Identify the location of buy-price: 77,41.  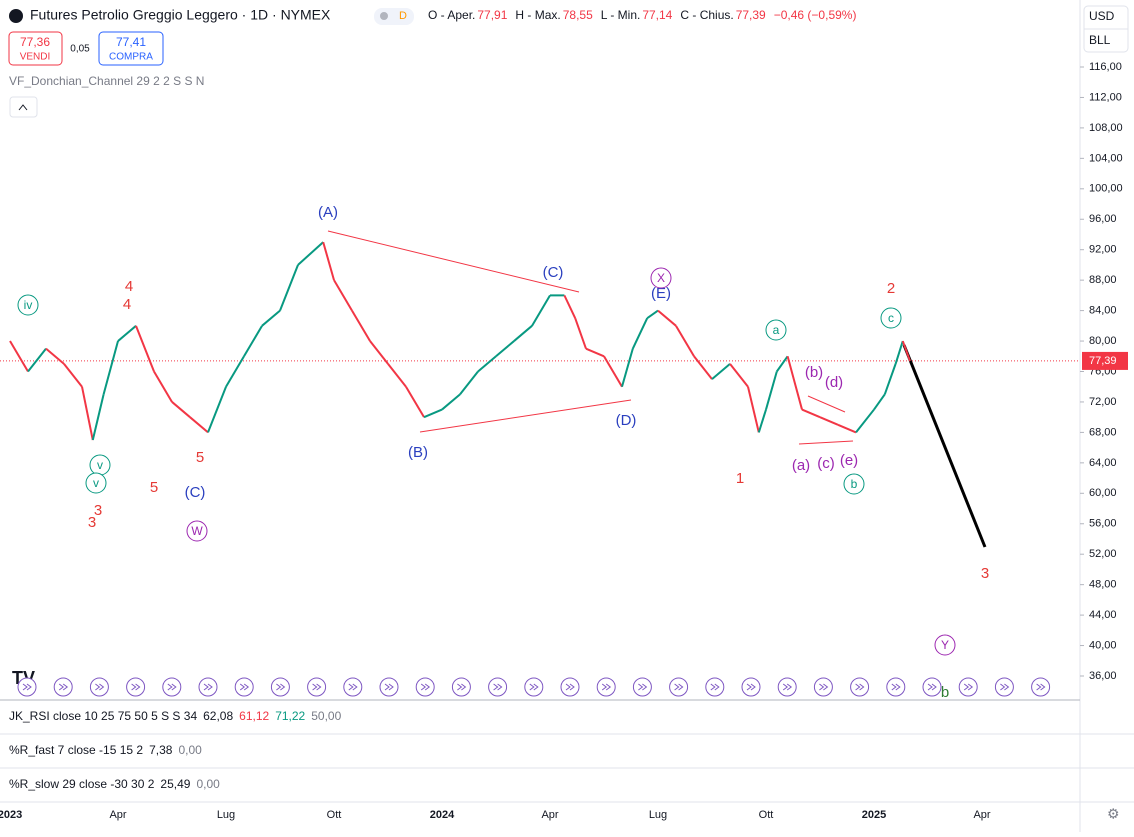
(131, 42).